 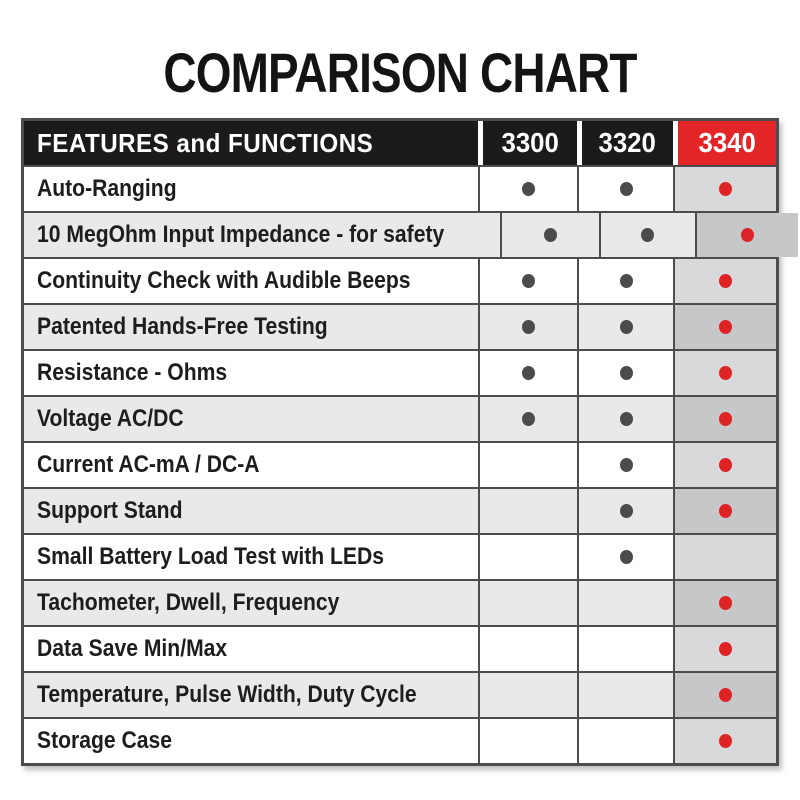 What do you see at coordinates (400, 464) in the screenshot?
I see `table-row: Current AC-mA / DC-A` at bounding box center [400, 464].